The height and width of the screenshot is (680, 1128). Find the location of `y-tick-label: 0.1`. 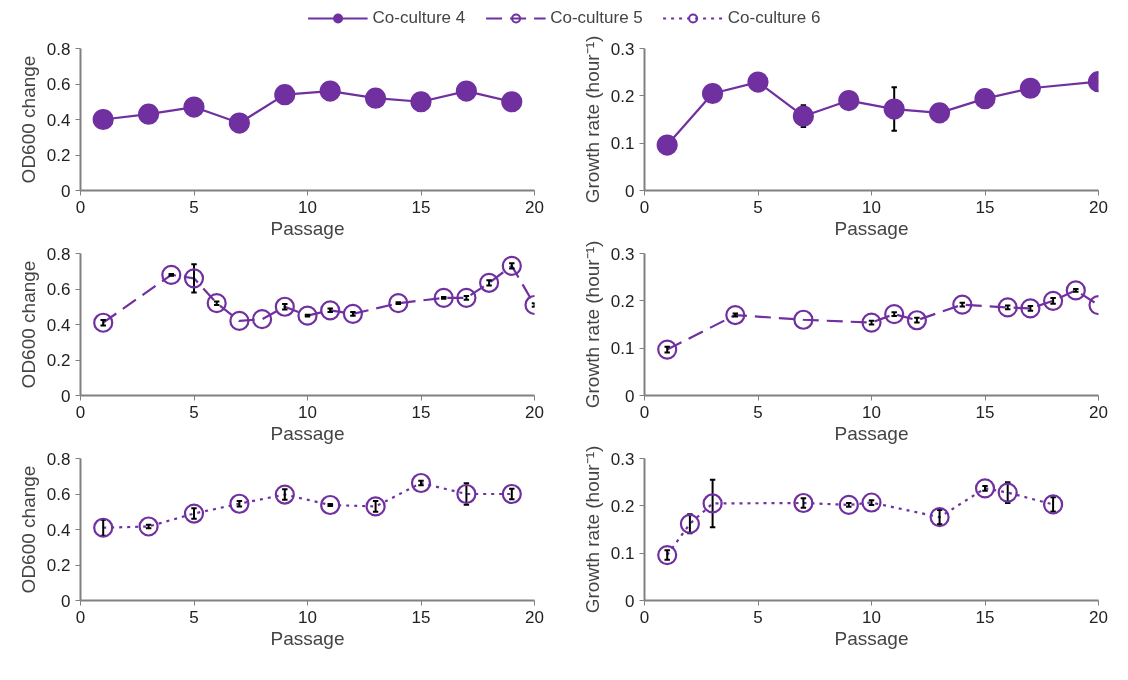

y-tick-label: 0.1 is located at coordinates (622, 144).